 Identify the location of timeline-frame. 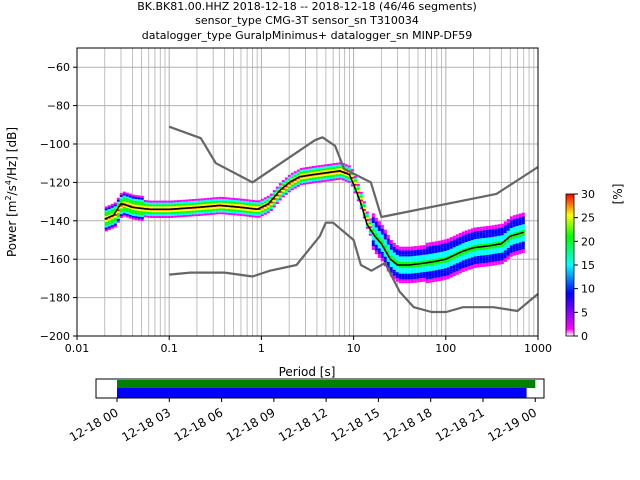
(320, 388).